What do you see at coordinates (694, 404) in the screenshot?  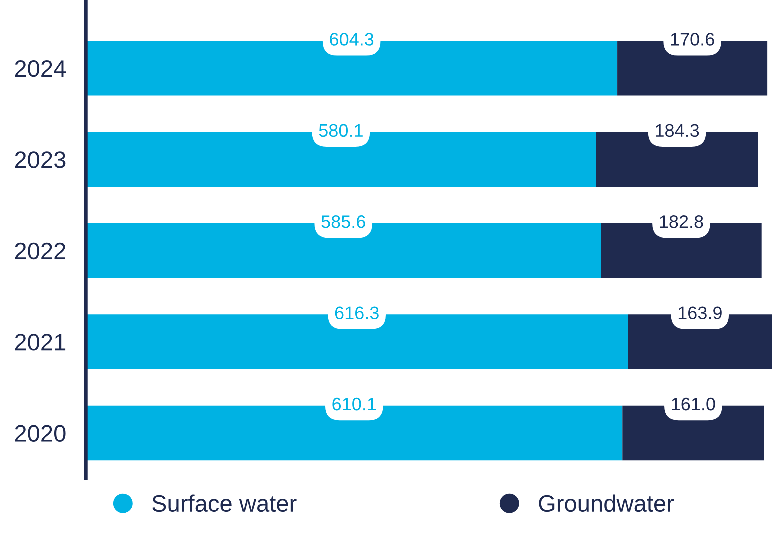 I see `data-label: 161.0` at bounding box center [694, 404].